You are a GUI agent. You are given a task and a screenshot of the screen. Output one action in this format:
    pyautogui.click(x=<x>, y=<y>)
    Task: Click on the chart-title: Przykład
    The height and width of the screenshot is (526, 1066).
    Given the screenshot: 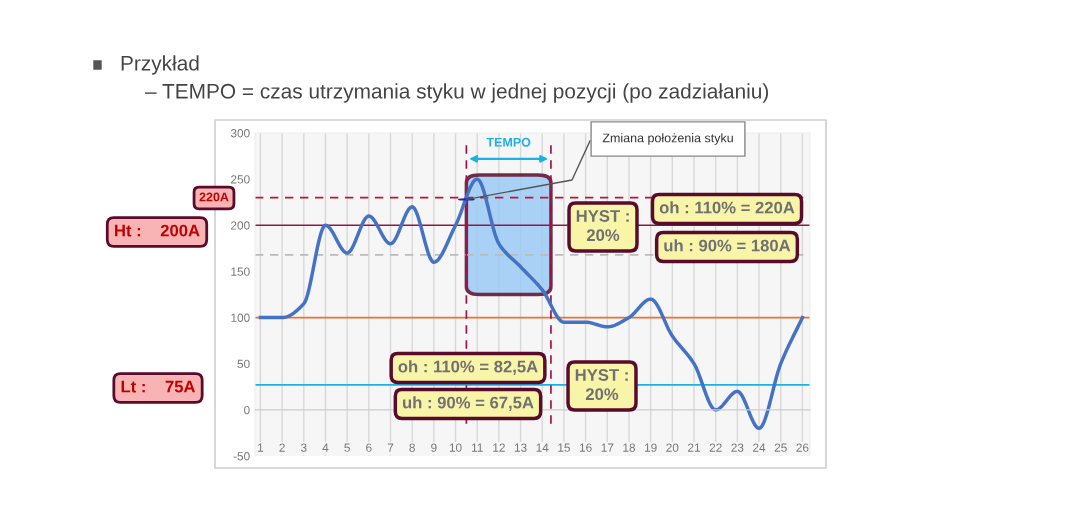 What is the action you would take?
    pyautogui.click(x=160, y=65)
    